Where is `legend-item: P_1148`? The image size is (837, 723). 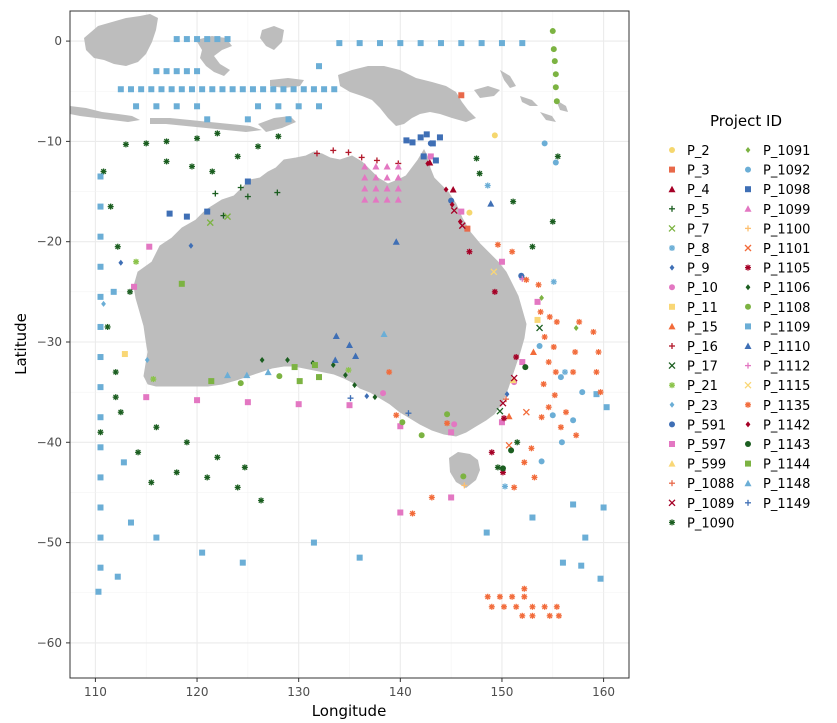
legend-item: P_1148 is located at coordinates (777, 484).